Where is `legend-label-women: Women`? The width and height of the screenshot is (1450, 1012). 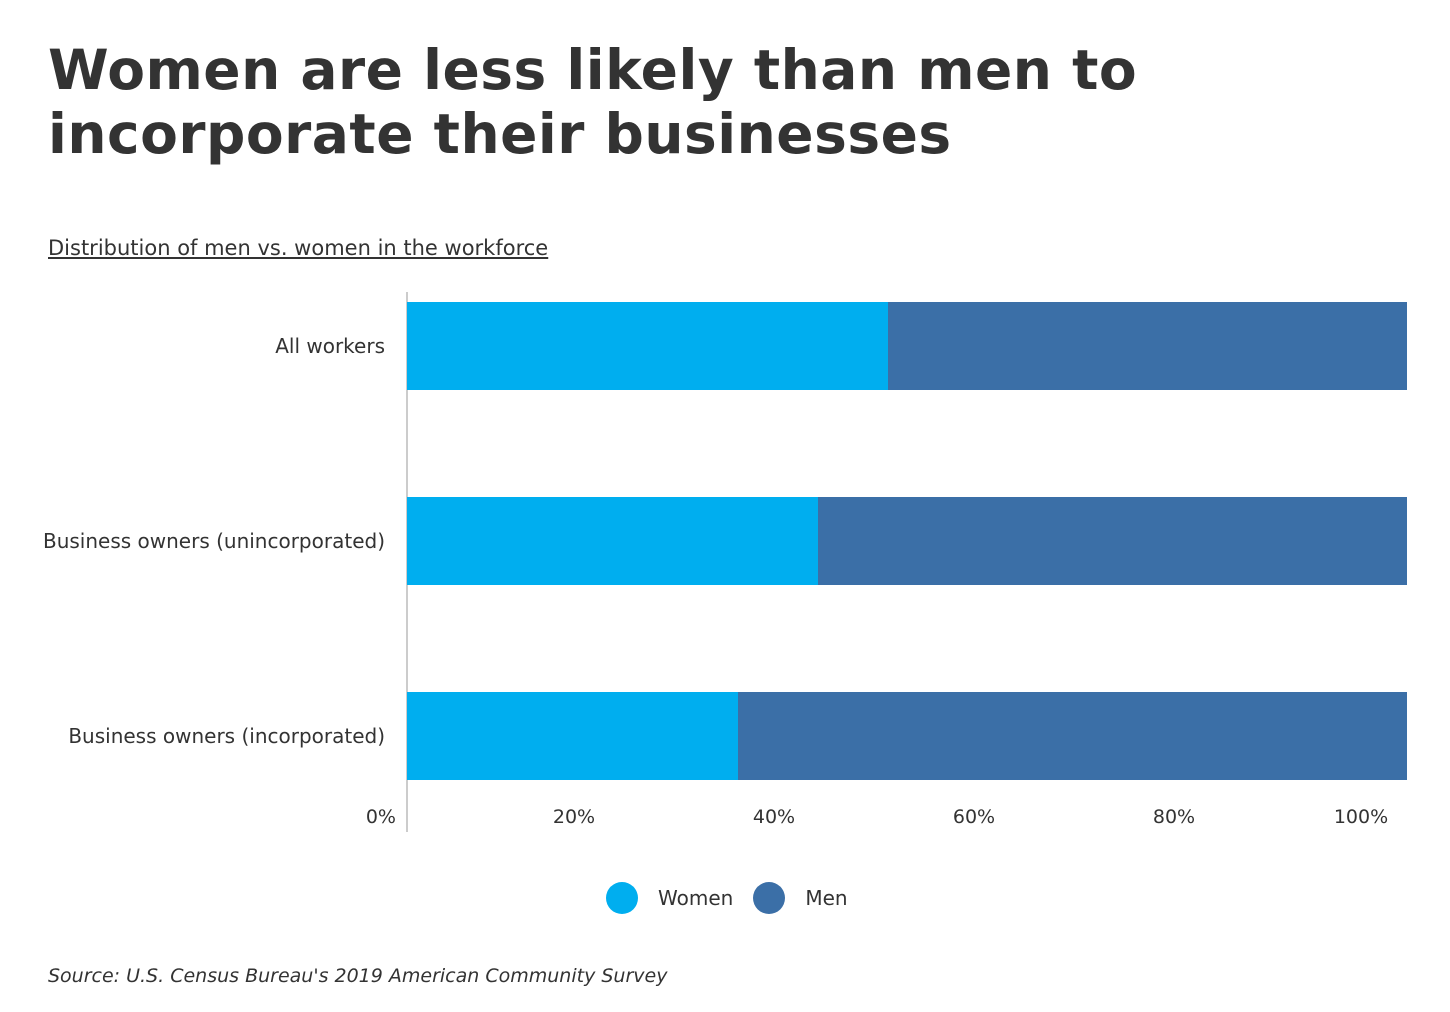
legend-label-women: Women is located at coordinates (696, 898).